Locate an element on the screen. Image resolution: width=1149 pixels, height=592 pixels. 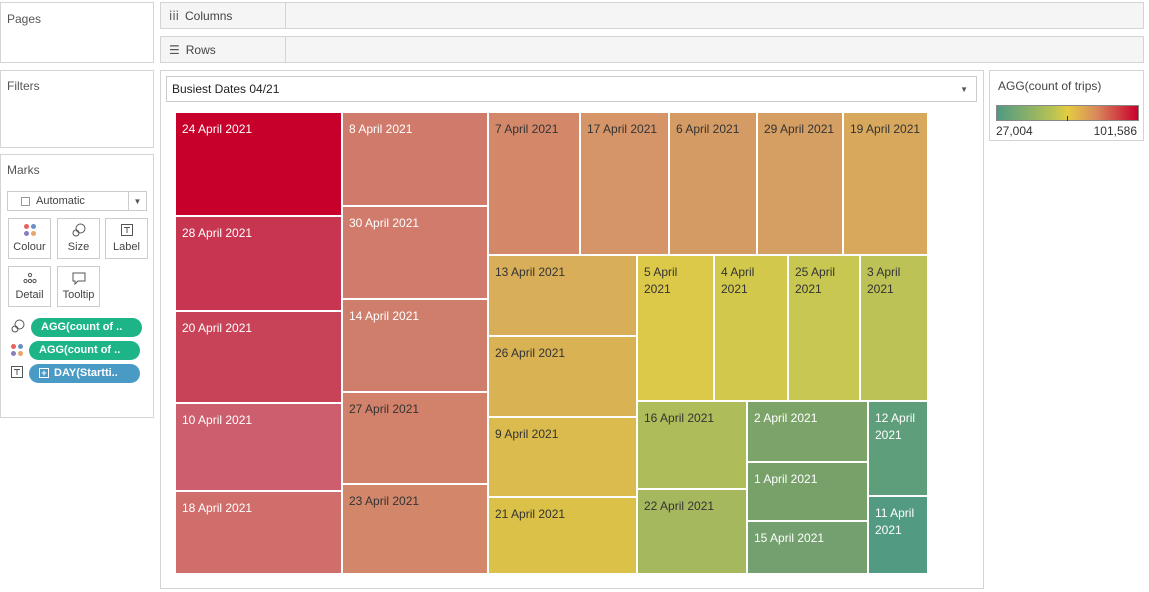
tooltip-button-label: Tooltip is located at coordinates (78, 295).